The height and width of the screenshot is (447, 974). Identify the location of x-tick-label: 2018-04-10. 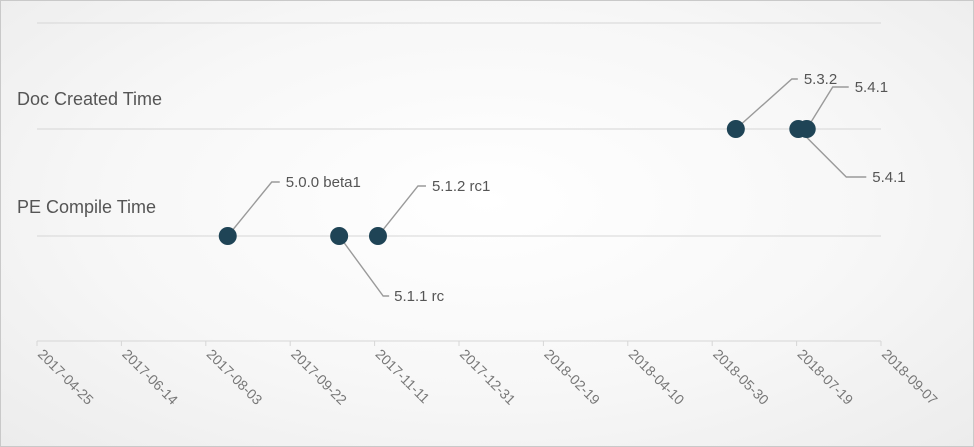
(657, 377).